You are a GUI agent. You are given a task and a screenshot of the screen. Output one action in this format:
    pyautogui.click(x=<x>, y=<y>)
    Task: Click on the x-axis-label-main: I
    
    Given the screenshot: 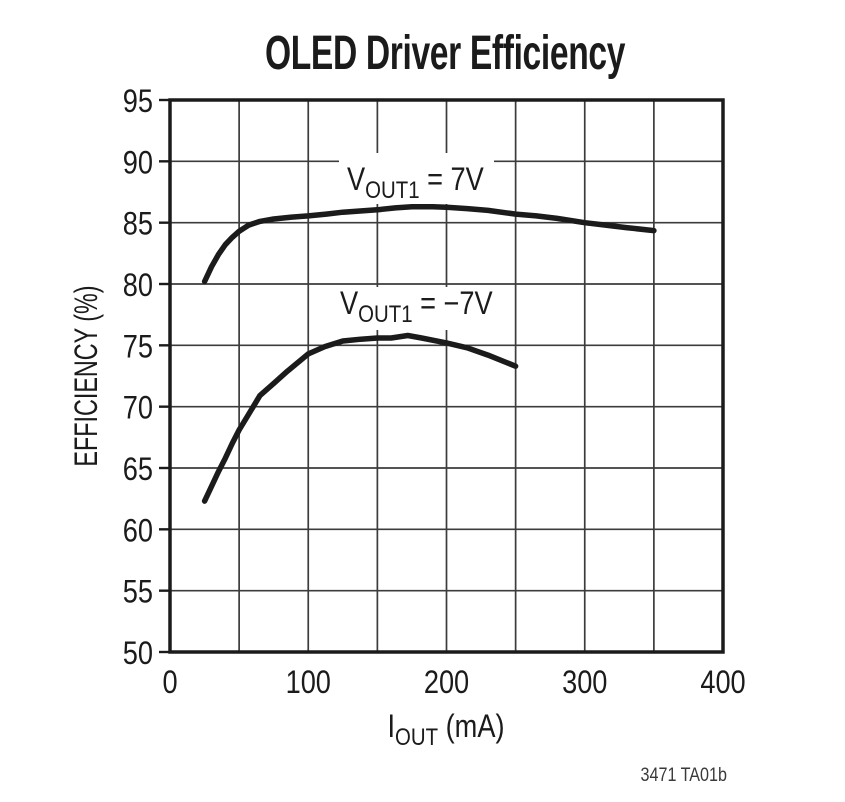 What is the action you would take?
    pyautogui.click(x=391, y=727)
    